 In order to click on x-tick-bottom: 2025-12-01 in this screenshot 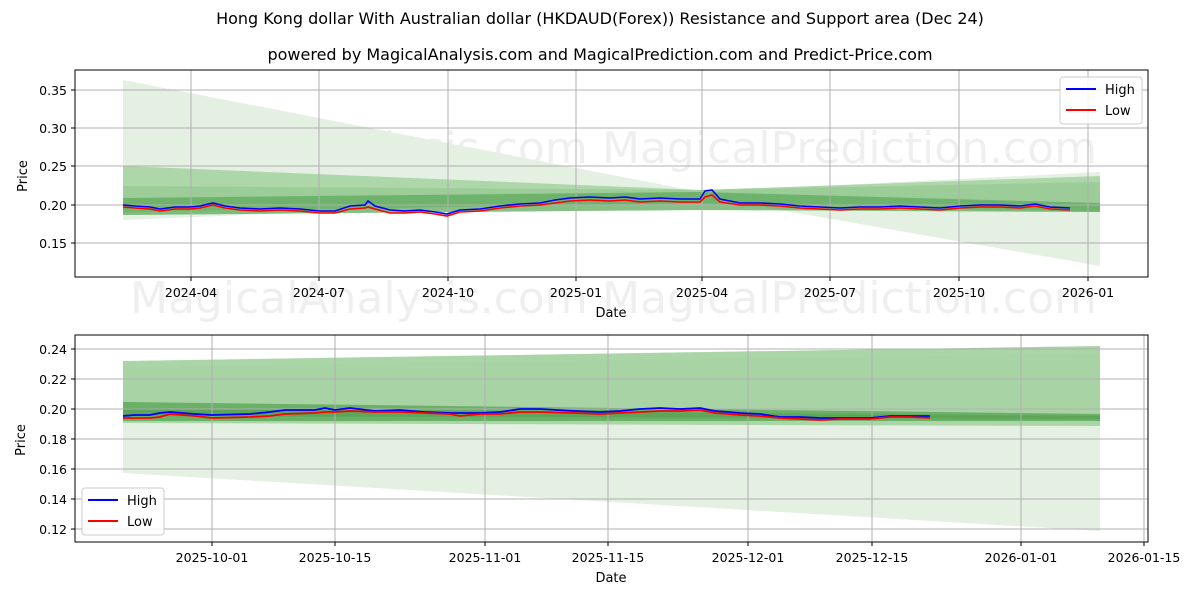, I will do `click(748, 557)`.